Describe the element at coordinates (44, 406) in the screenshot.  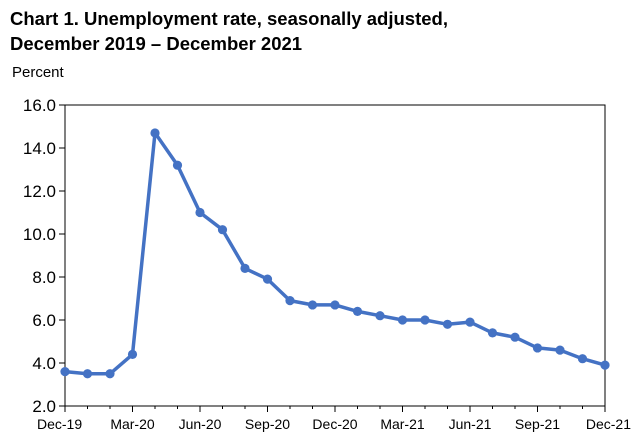
I see `y-tick-label: 2.0` at that location.